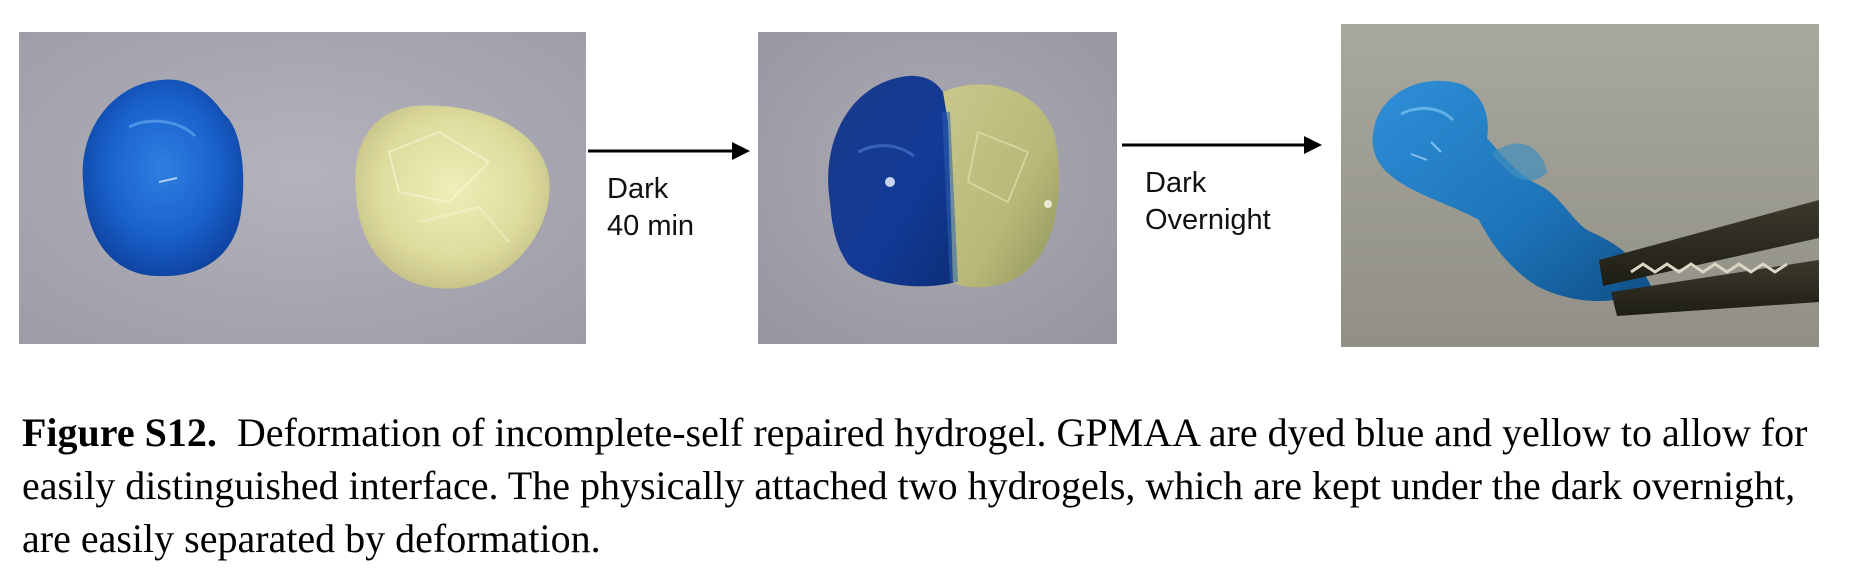 The height and width of the screenshot is (578, 1859). Describe the element at coordinates (1208, 202) in the screenshot. I see `step-label-dark-overnight: Dark Overnight` at that location.